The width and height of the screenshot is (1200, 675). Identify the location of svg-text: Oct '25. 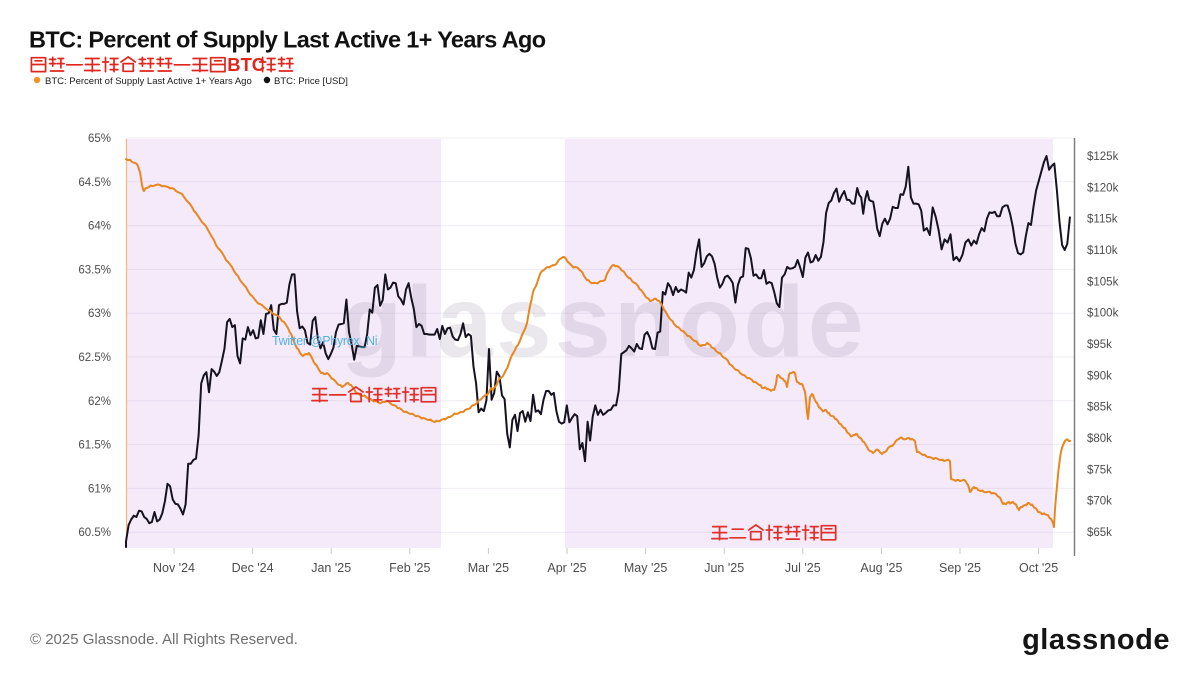
(1038, 568).